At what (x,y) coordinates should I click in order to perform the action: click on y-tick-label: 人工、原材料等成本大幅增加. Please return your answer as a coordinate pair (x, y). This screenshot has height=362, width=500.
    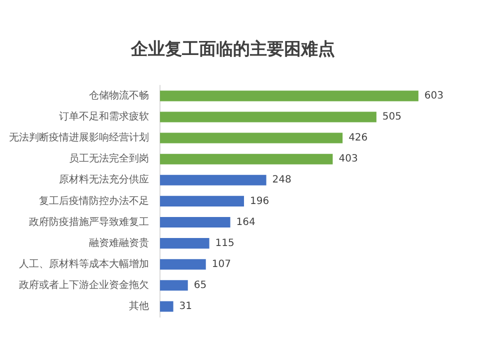
    Looking at the image, I should click on (84, 264).